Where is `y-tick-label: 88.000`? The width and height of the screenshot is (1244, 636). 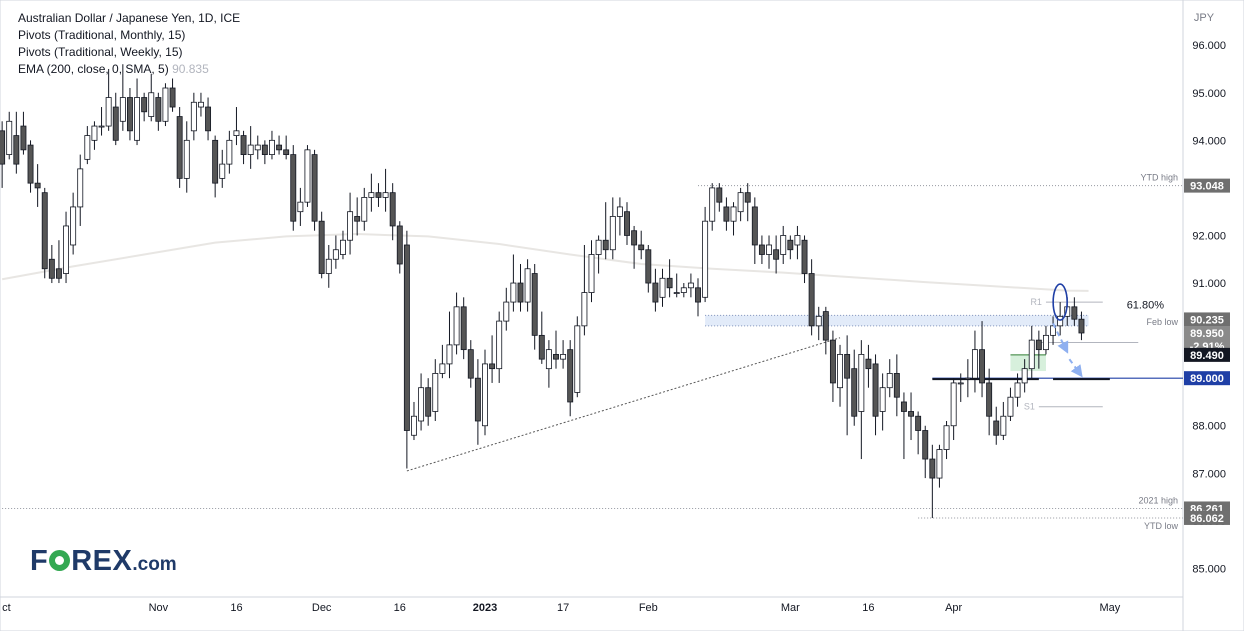 y-tick-label: 88.000 is located at coordinates (1209, 427).